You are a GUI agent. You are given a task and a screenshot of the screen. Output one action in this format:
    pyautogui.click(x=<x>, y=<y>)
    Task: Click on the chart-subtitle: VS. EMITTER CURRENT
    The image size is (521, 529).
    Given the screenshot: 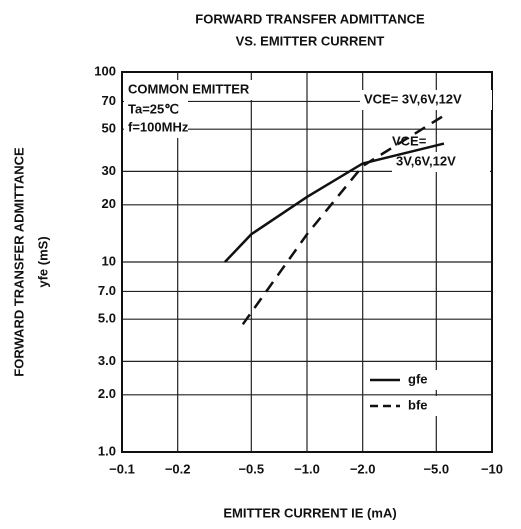 What is the action you would take?
    pyautogui.click(x=310, y=40)
    